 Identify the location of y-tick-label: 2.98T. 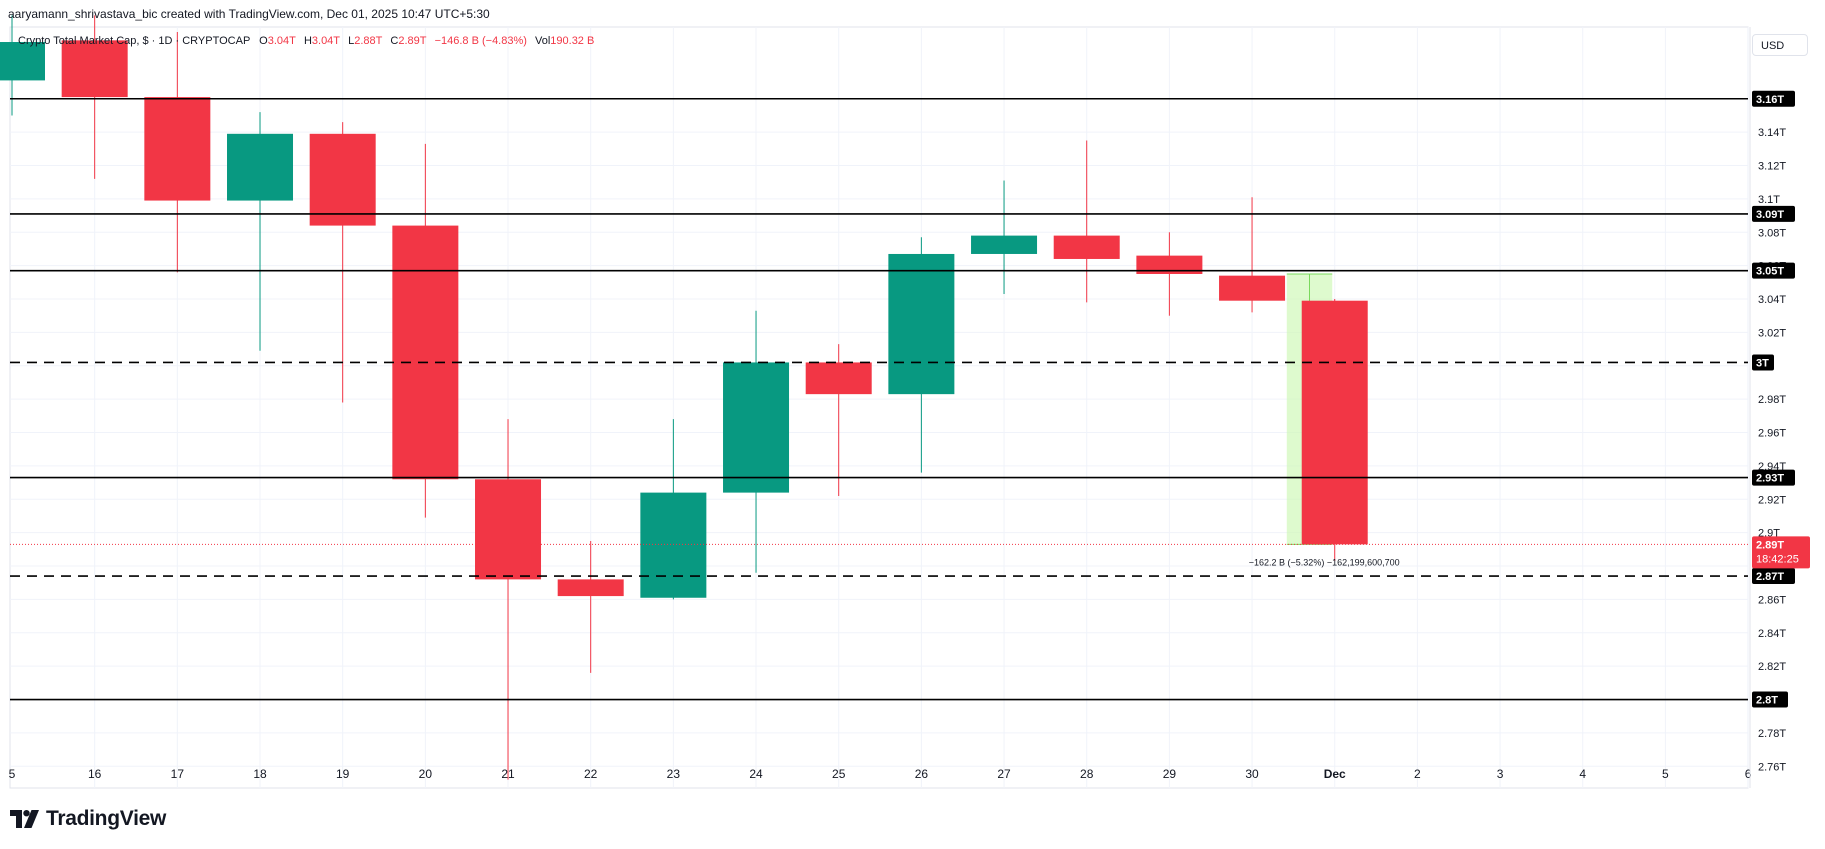
(1772, 400).